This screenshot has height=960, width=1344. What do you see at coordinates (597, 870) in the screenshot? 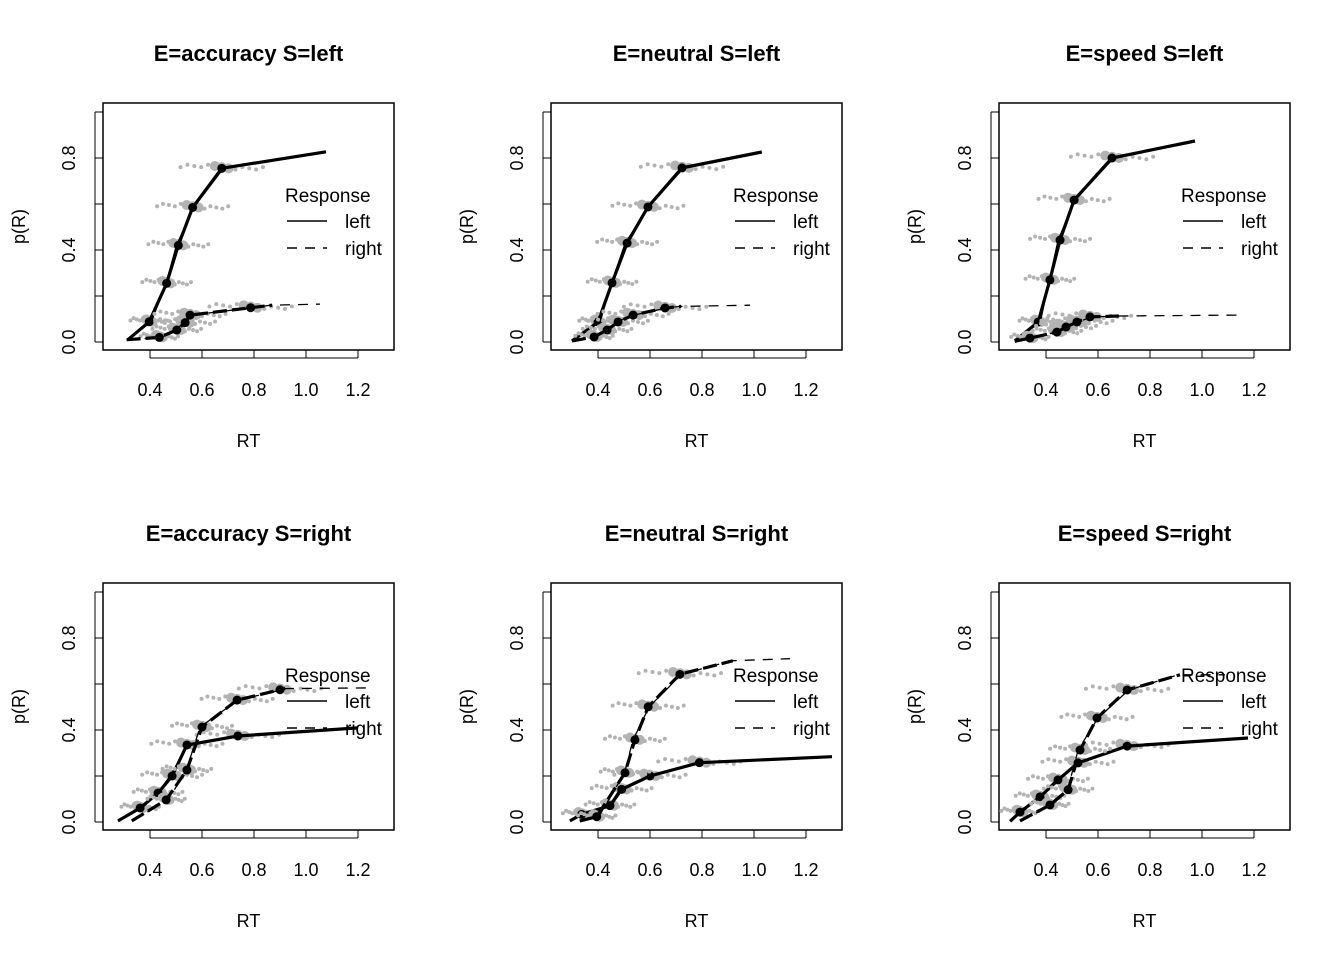
I see `x-tick-label: 0.4` at bounding box center [597, 870].